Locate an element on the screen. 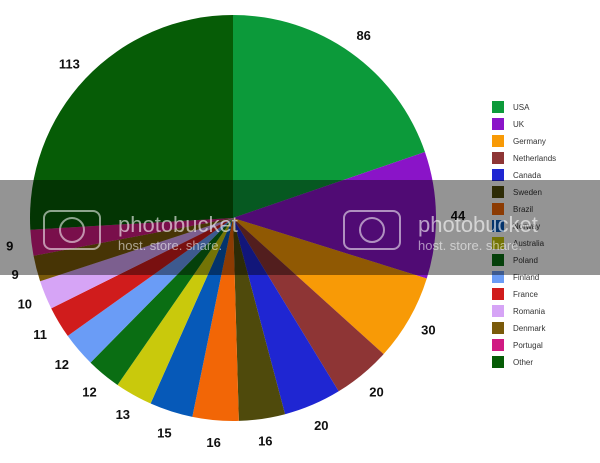  legend-label: Denmark is located at coordinates (529, 328).